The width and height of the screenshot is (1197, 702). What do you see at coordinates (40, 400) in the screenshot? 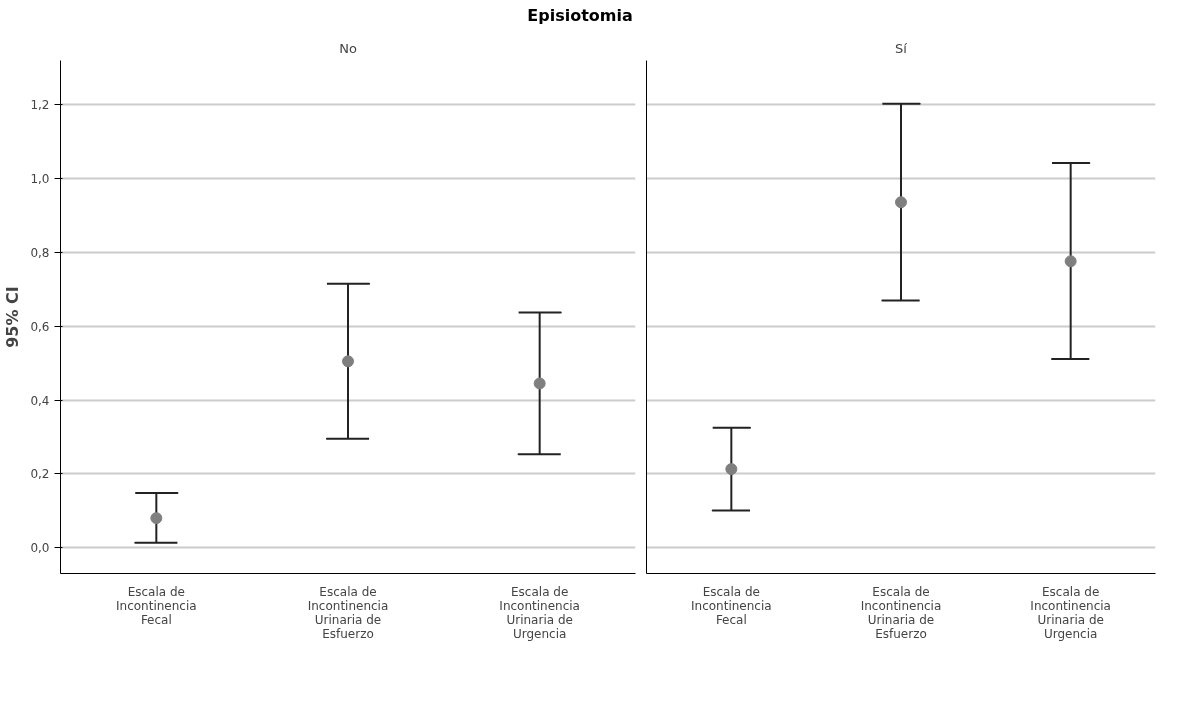
I see `y-tick-label: 0,4` at bounding box center [40, 400].